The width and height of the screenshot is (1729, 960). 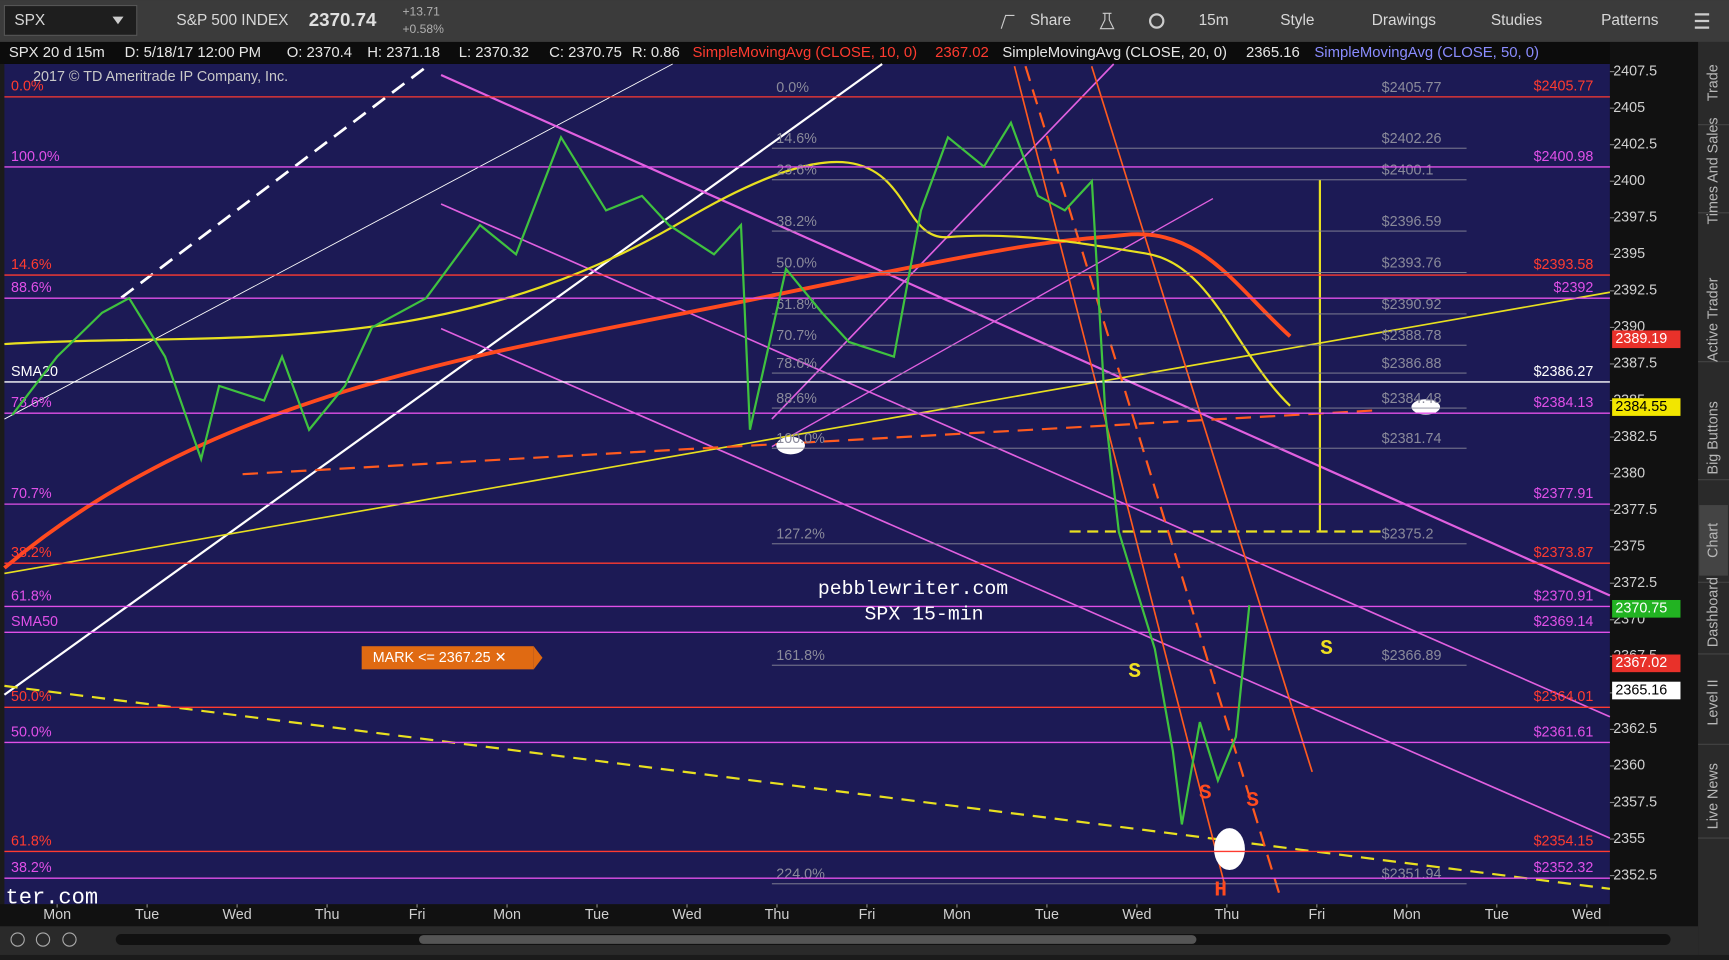 What do you see at coordinates (913, 588) in the screenshot?
I see `watermark: pebblewriter.com` at bounding box center [913, 588].